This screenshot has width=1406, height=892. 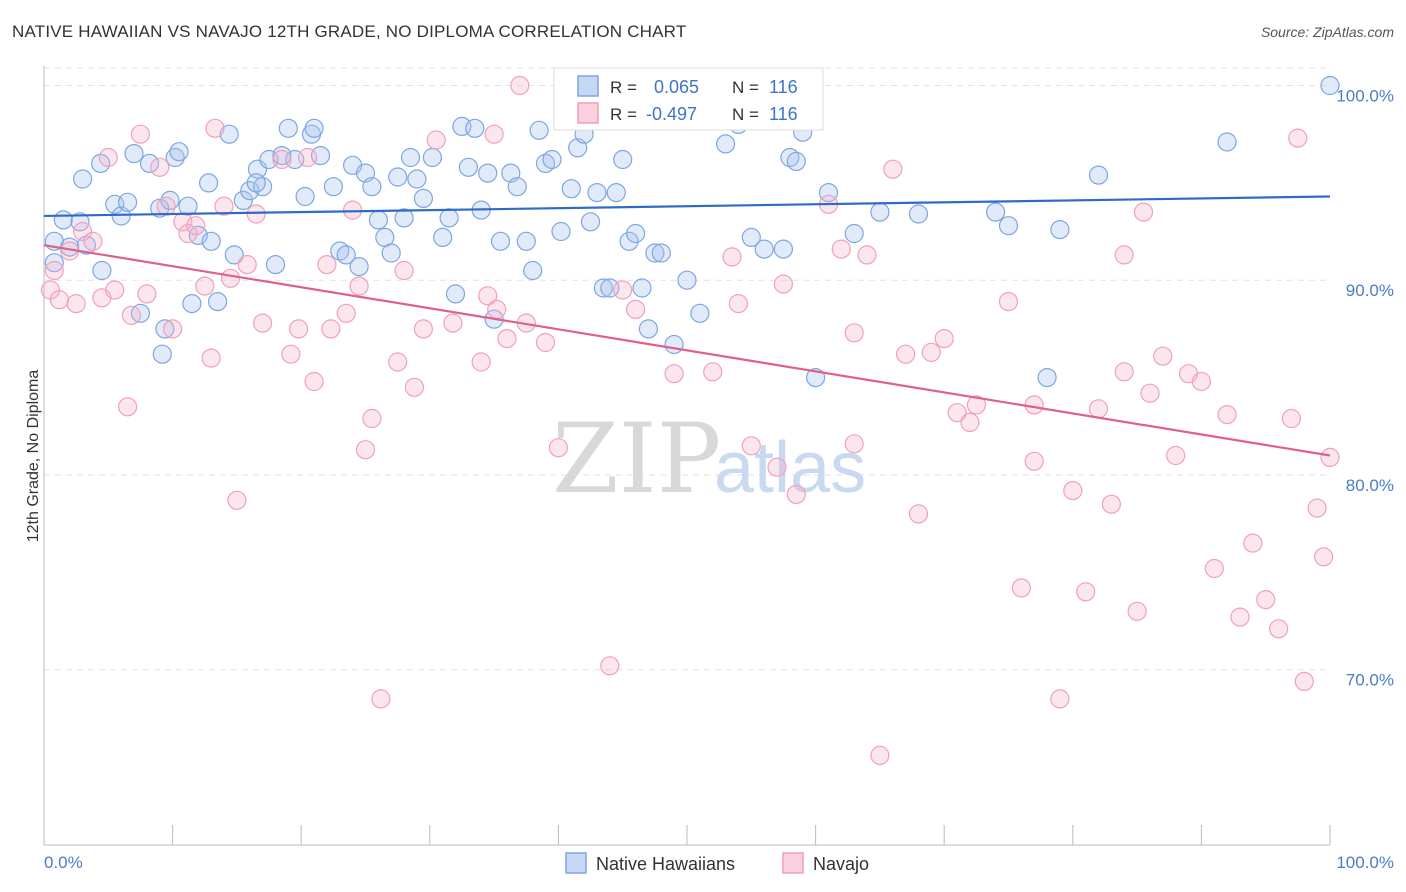 I want to click on legend-r-label-1: R =, so click(x=623, y=87).